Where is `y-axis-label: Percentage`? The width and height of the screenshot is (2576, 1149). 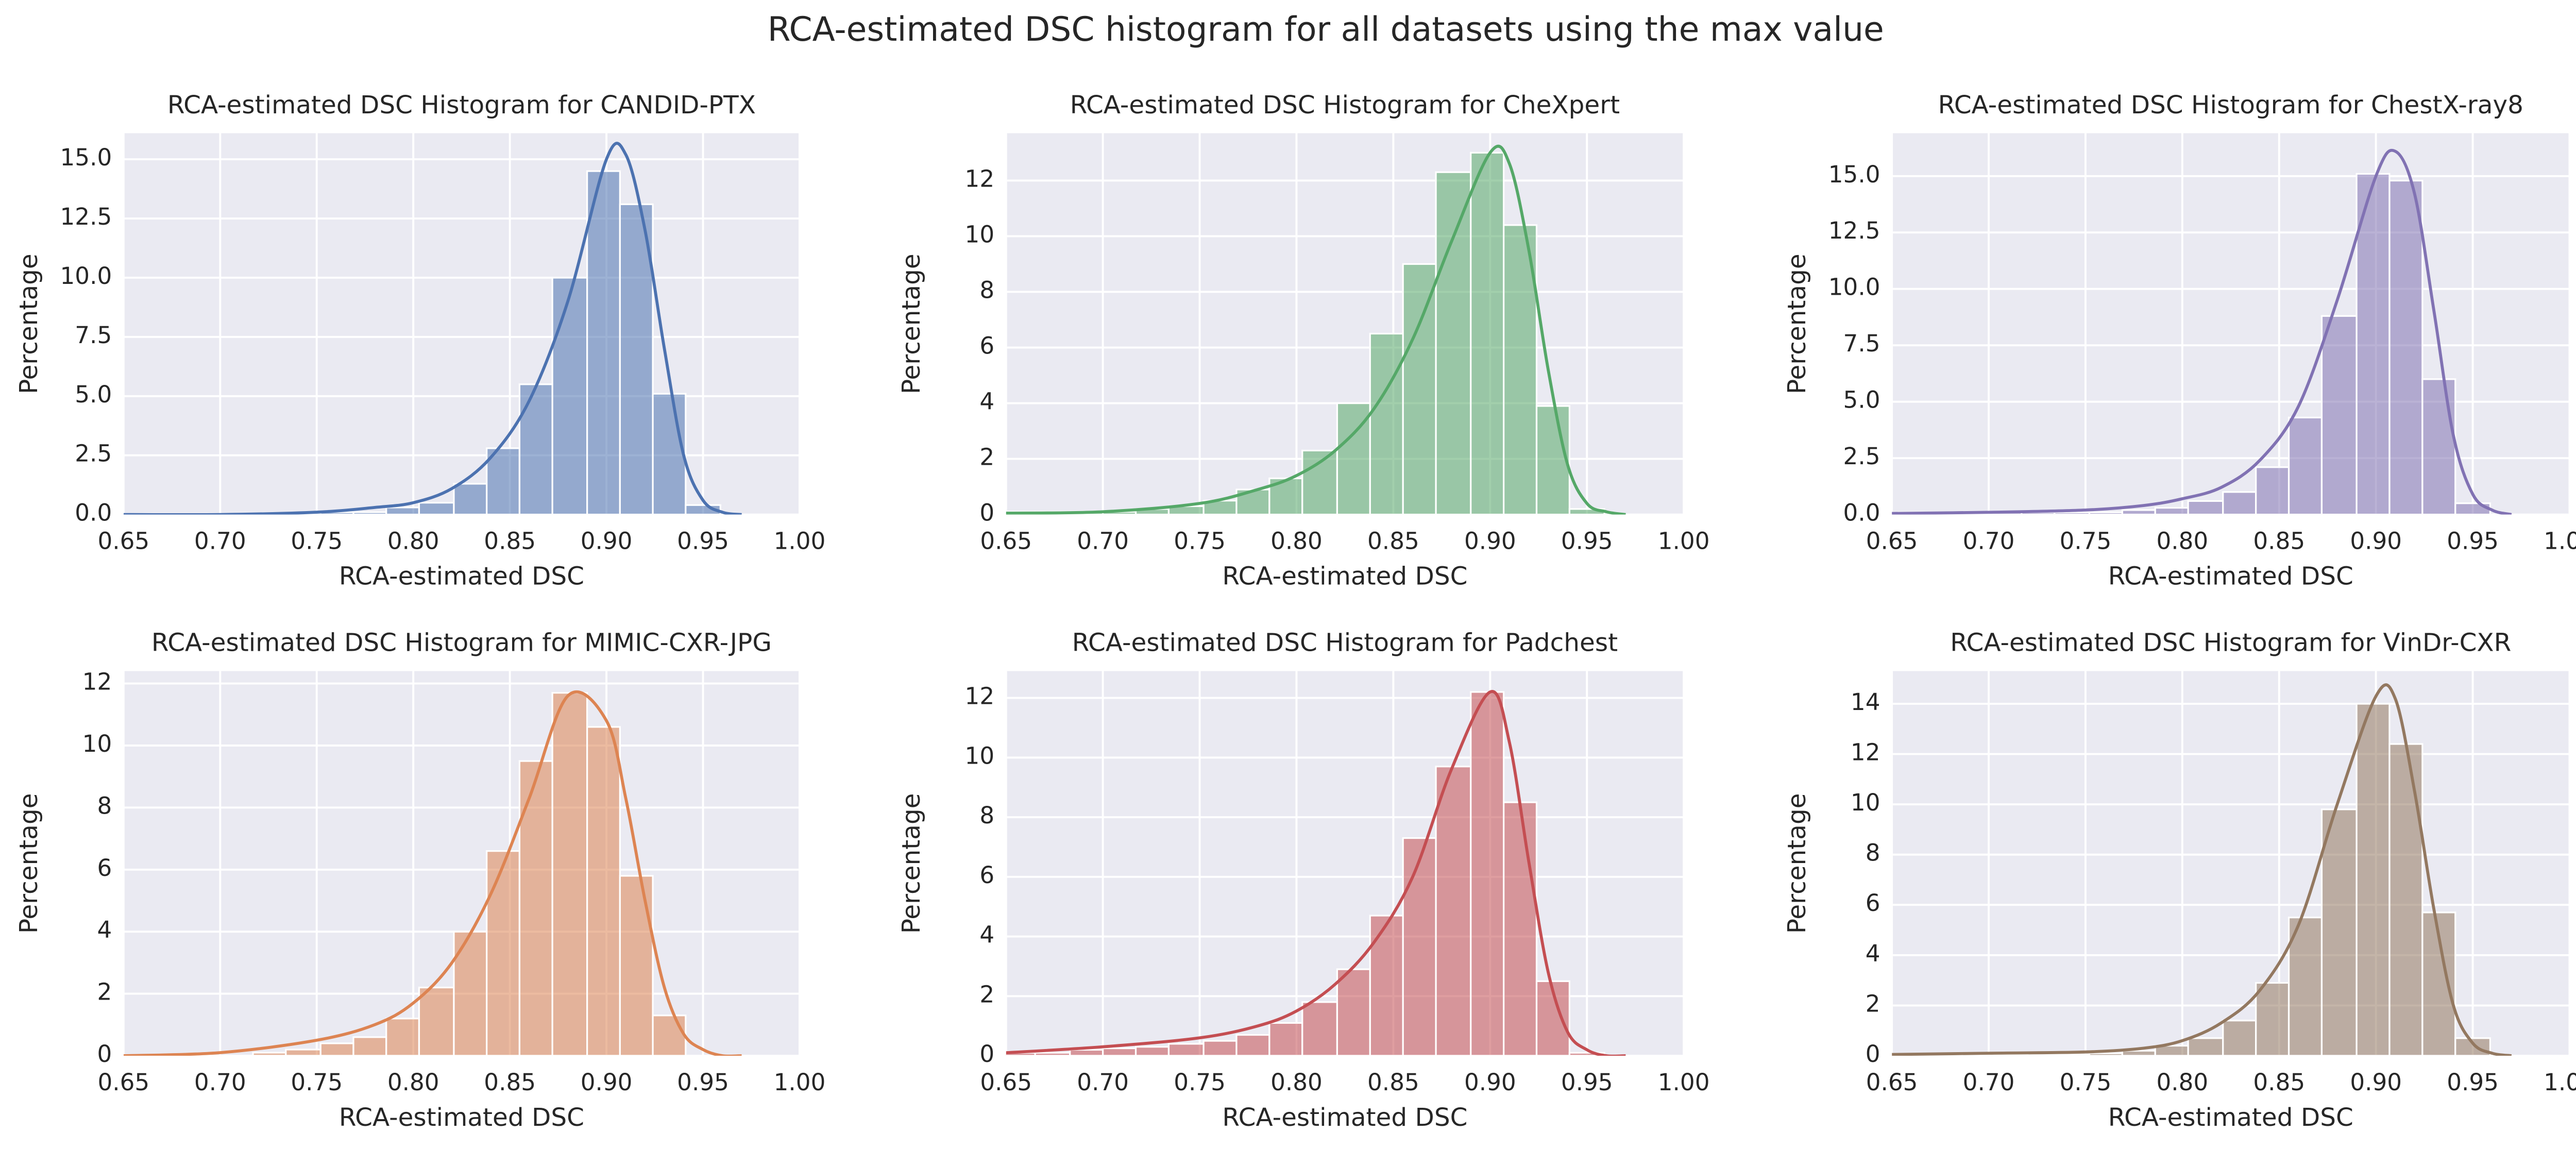
y-axis-label: Percentage is located at coordinates (28, 324).